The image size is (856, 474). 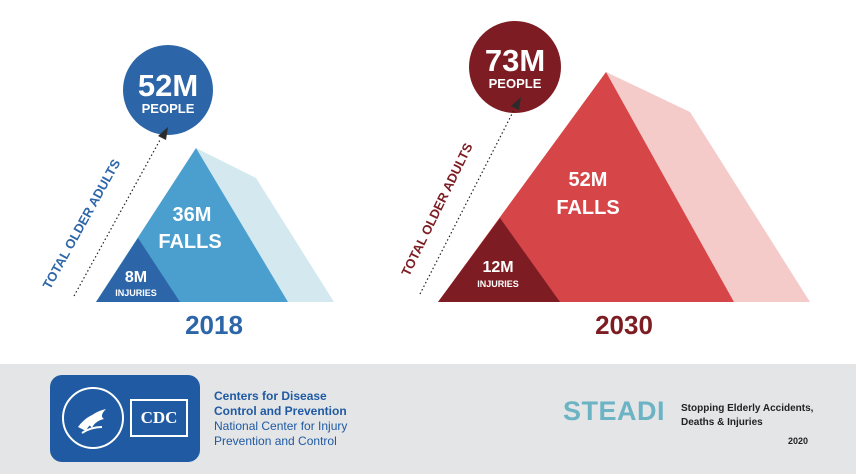 I want to click on people-circle-2018, so click(x=168, y=90).